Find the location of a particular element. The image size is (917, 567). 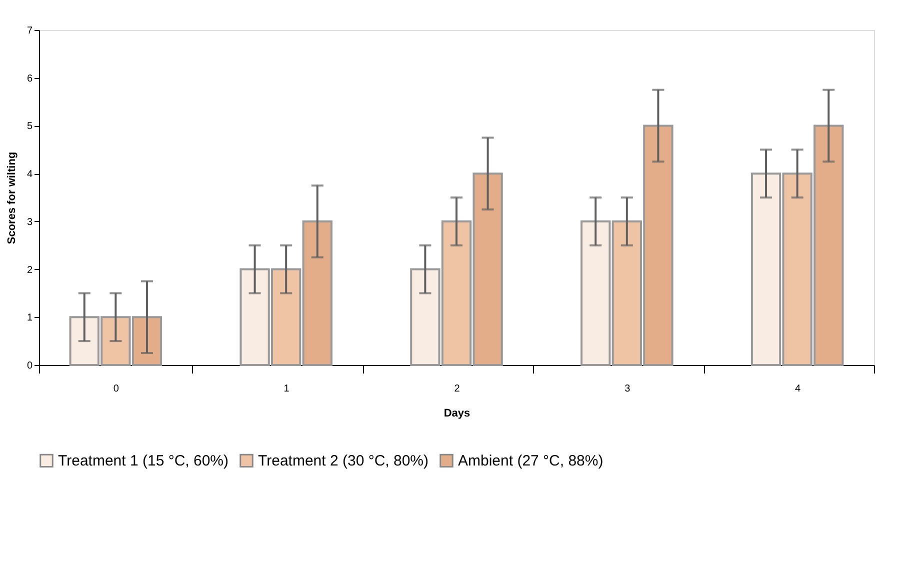

y-tick-label: 6 is located at coordinates (29, 78).